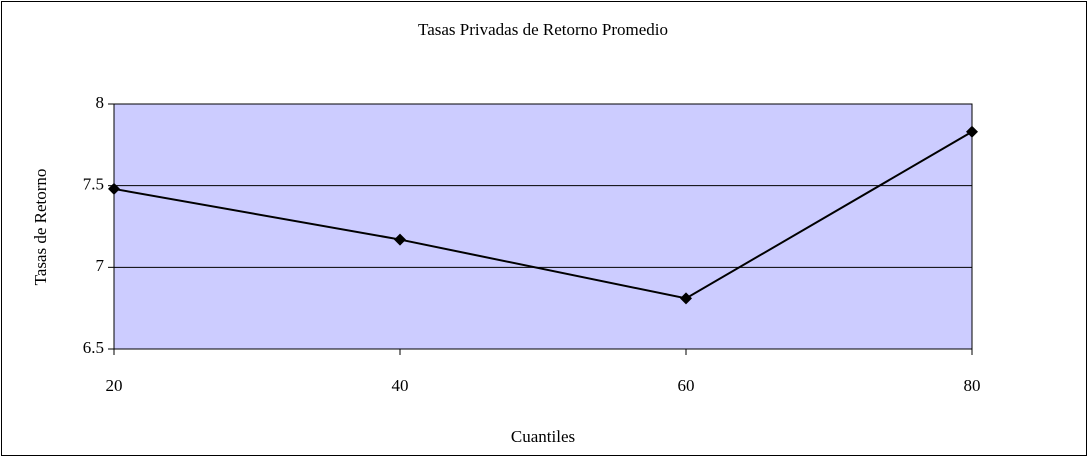  Describe the element at coordinates (972, 385) in the screenshot. I see `x-tick-label: 80` at that location.